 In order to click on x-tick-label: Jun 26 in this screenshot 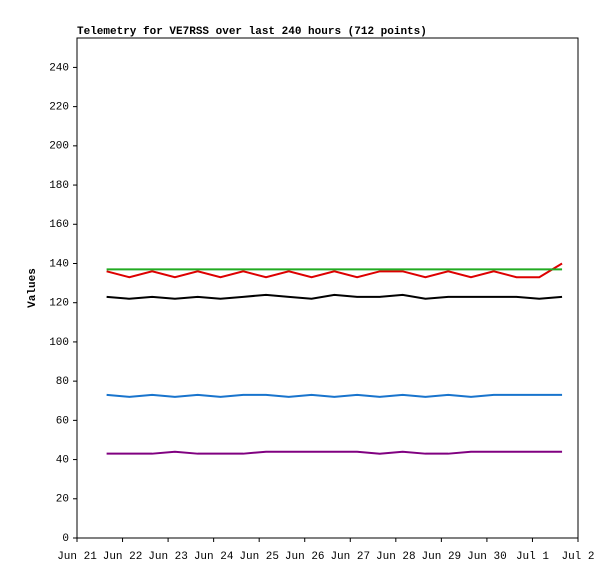, I will do `click(305, 557)`.